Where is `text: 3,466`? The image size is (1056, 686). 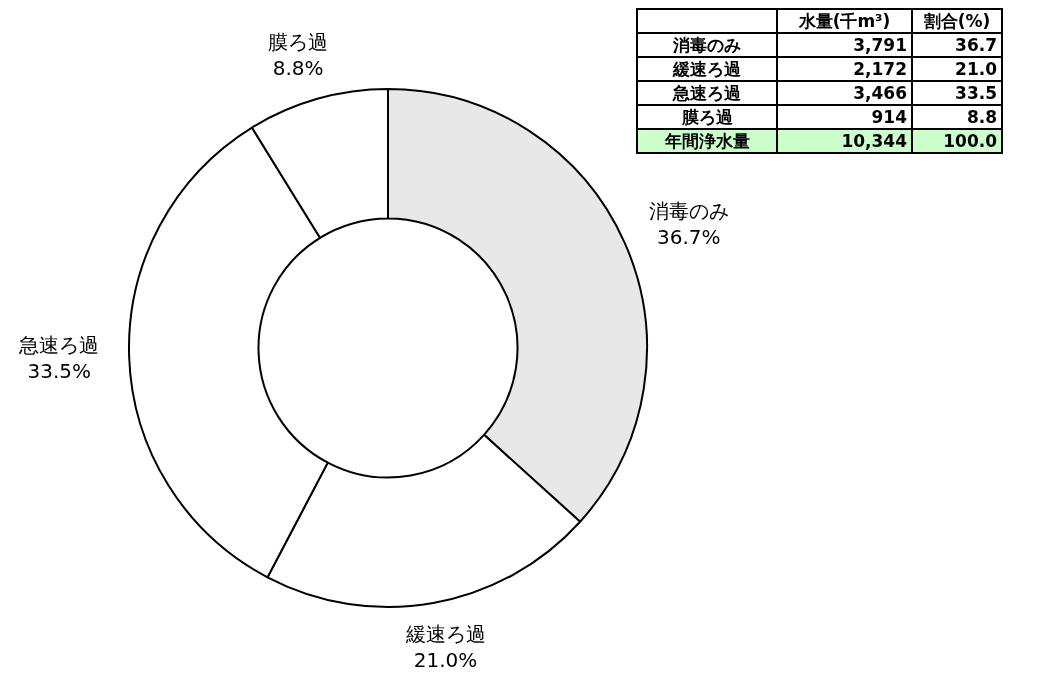
text: 3,466 is located at coordinates (844, 93).